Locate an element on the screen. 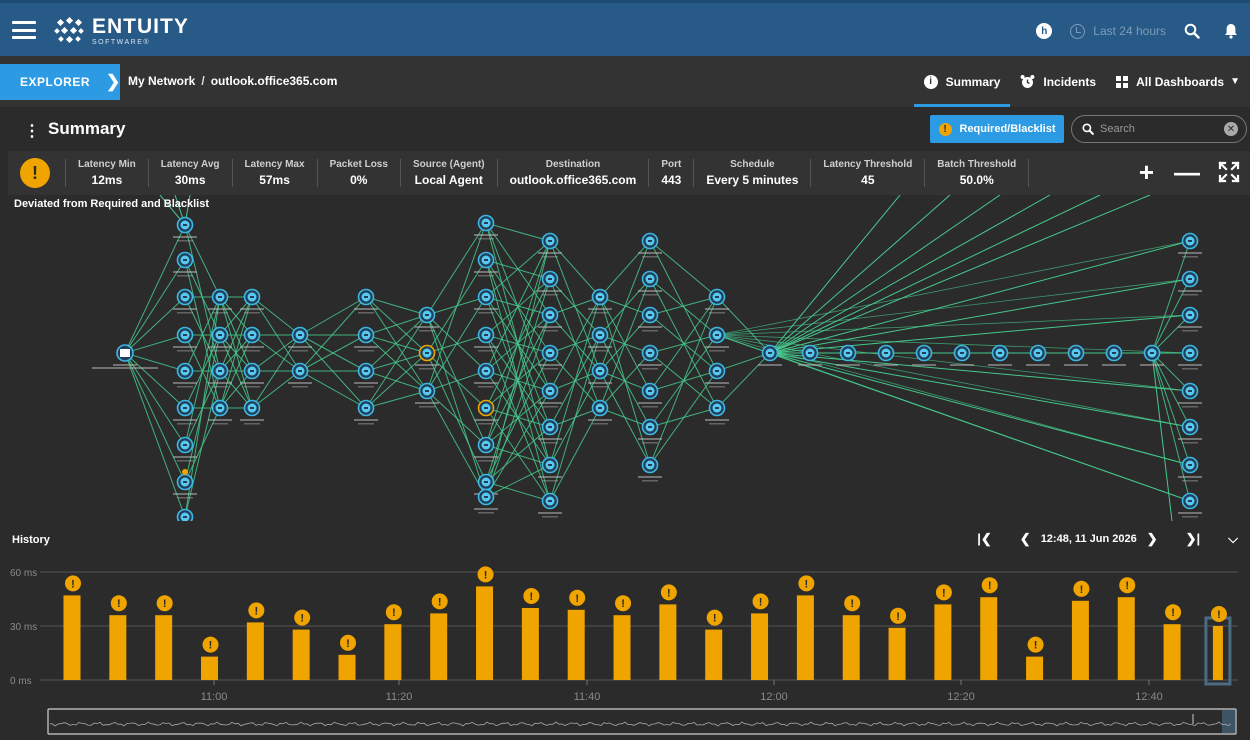 Image resolution: width=1250 pixels, height=740 pixels. fullscreen-icon is located at coordinates (1229, 172).